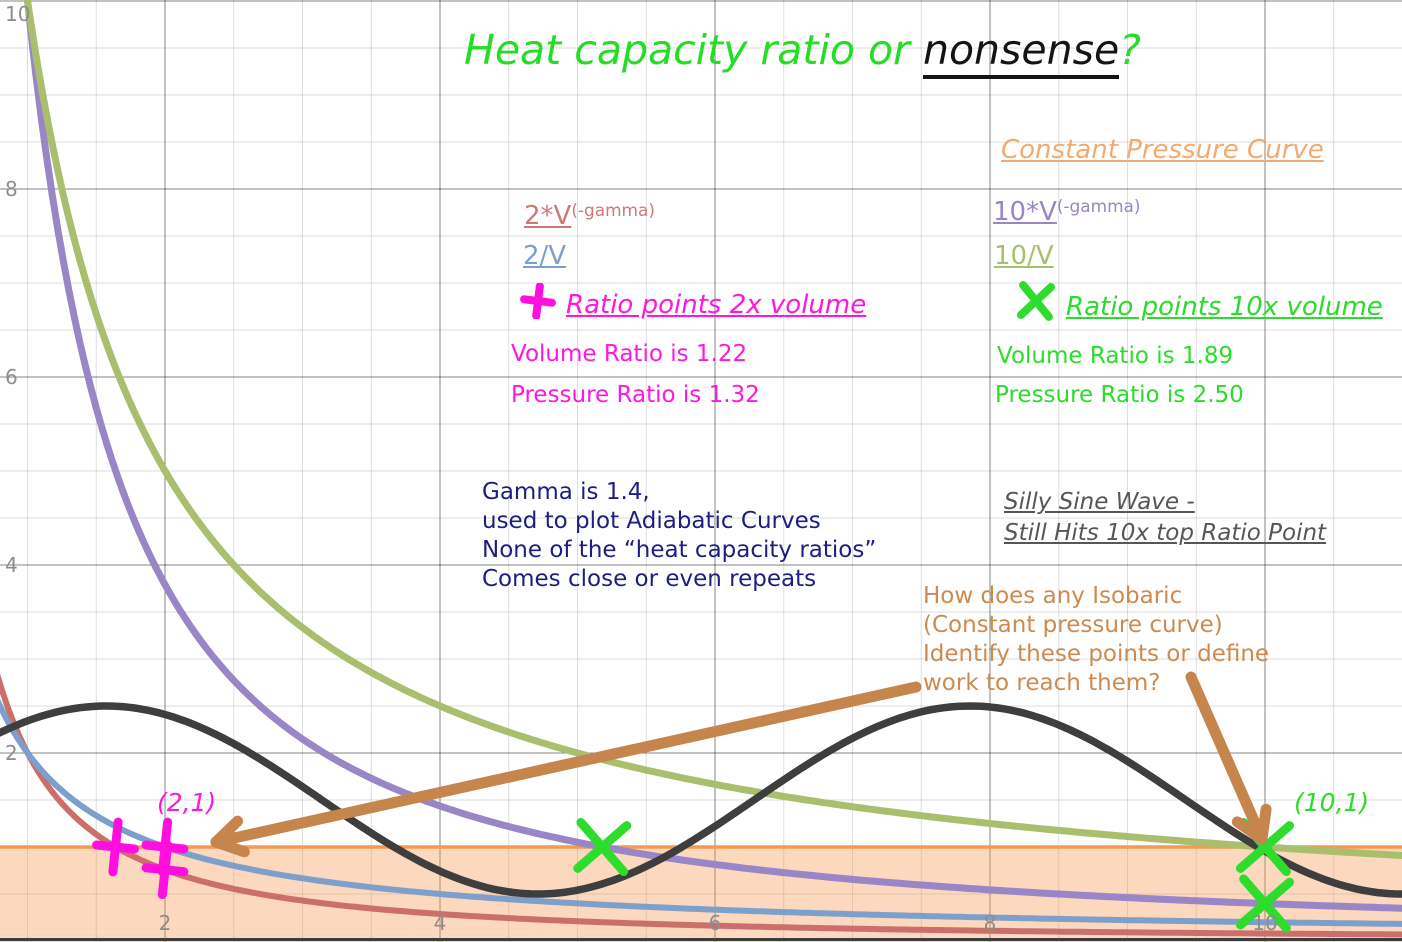  I want to click on legend-isotherm-2: 2/V, so click(545, 256).